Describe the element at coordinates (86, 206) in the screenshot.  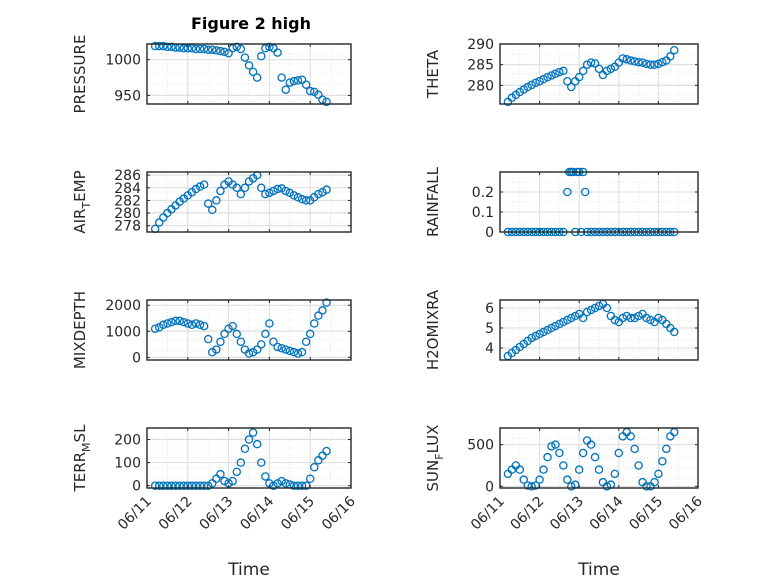
I see `y-label-subscript: T` at that location.